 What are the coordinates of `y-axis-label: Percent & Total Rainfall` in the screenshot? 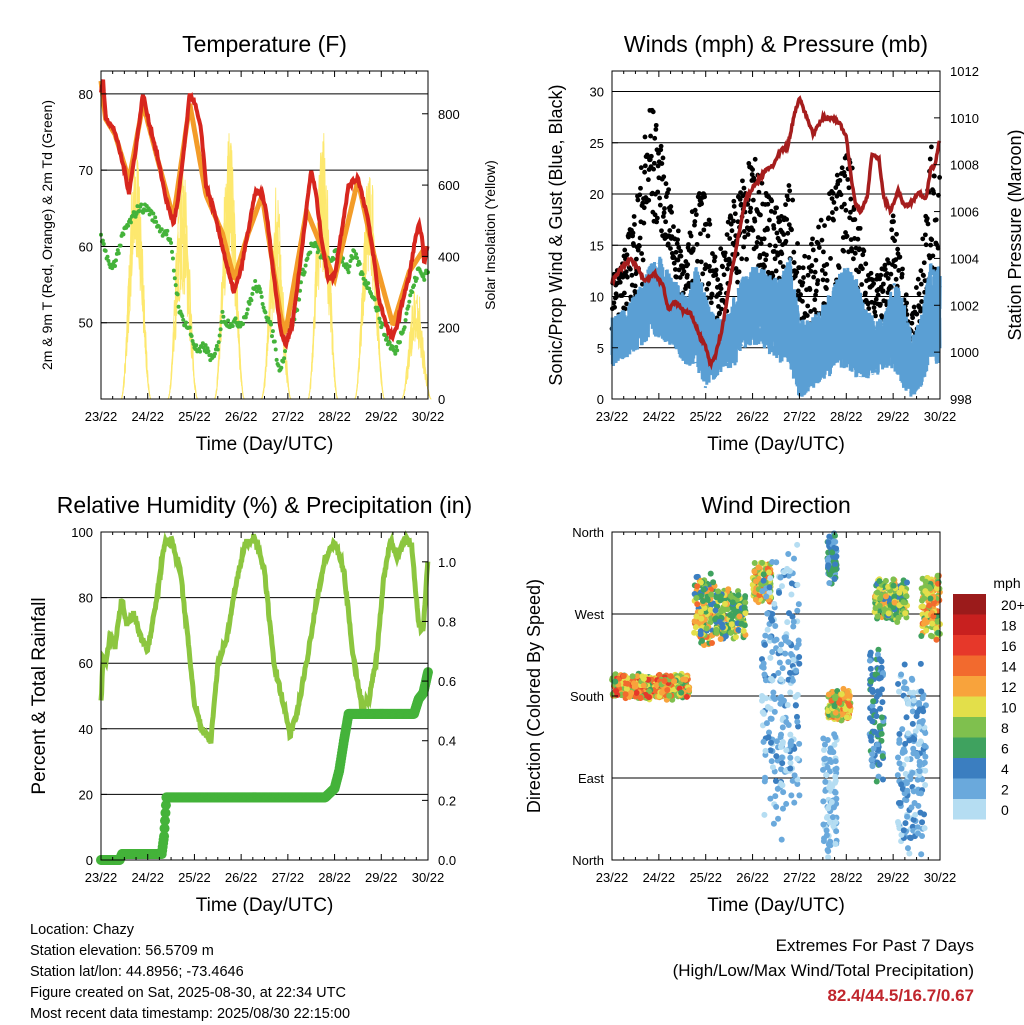 It's located at (39, 695).